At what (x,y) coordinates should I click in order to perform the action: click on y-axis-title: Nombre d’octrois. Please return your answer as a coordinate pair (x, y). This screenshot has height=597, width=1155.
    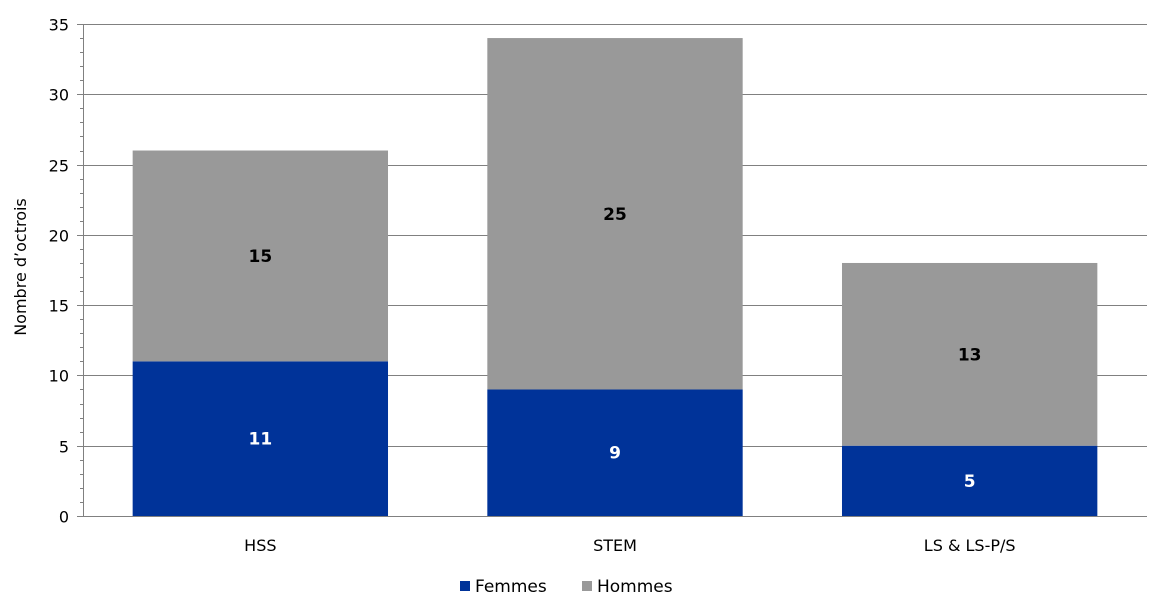
    Looking at the image, I should click on (20, 267).